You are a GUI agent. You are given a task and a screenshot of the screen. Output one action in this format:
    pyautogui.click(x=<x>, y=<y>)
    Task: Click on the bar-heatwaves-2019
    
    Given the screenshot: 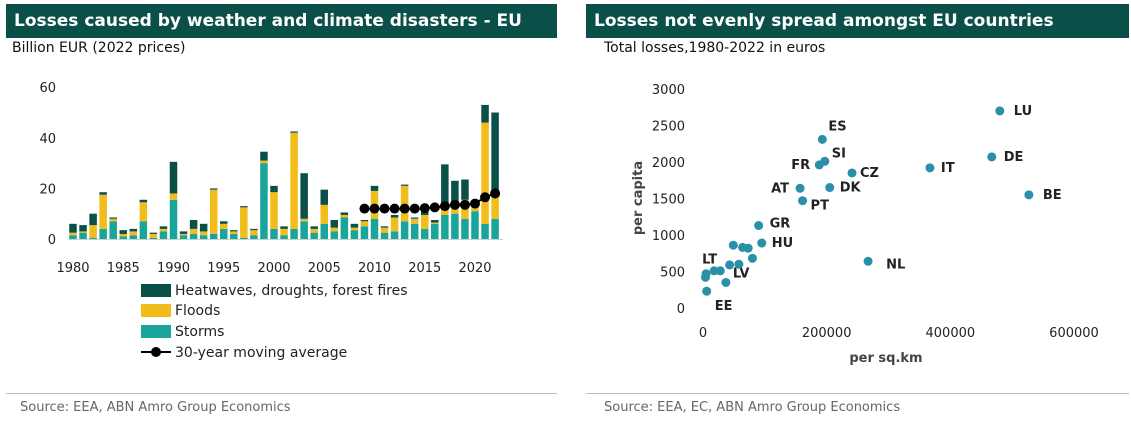 What is the action you would take?
    pyautogui.click(x=465, y=189)
    